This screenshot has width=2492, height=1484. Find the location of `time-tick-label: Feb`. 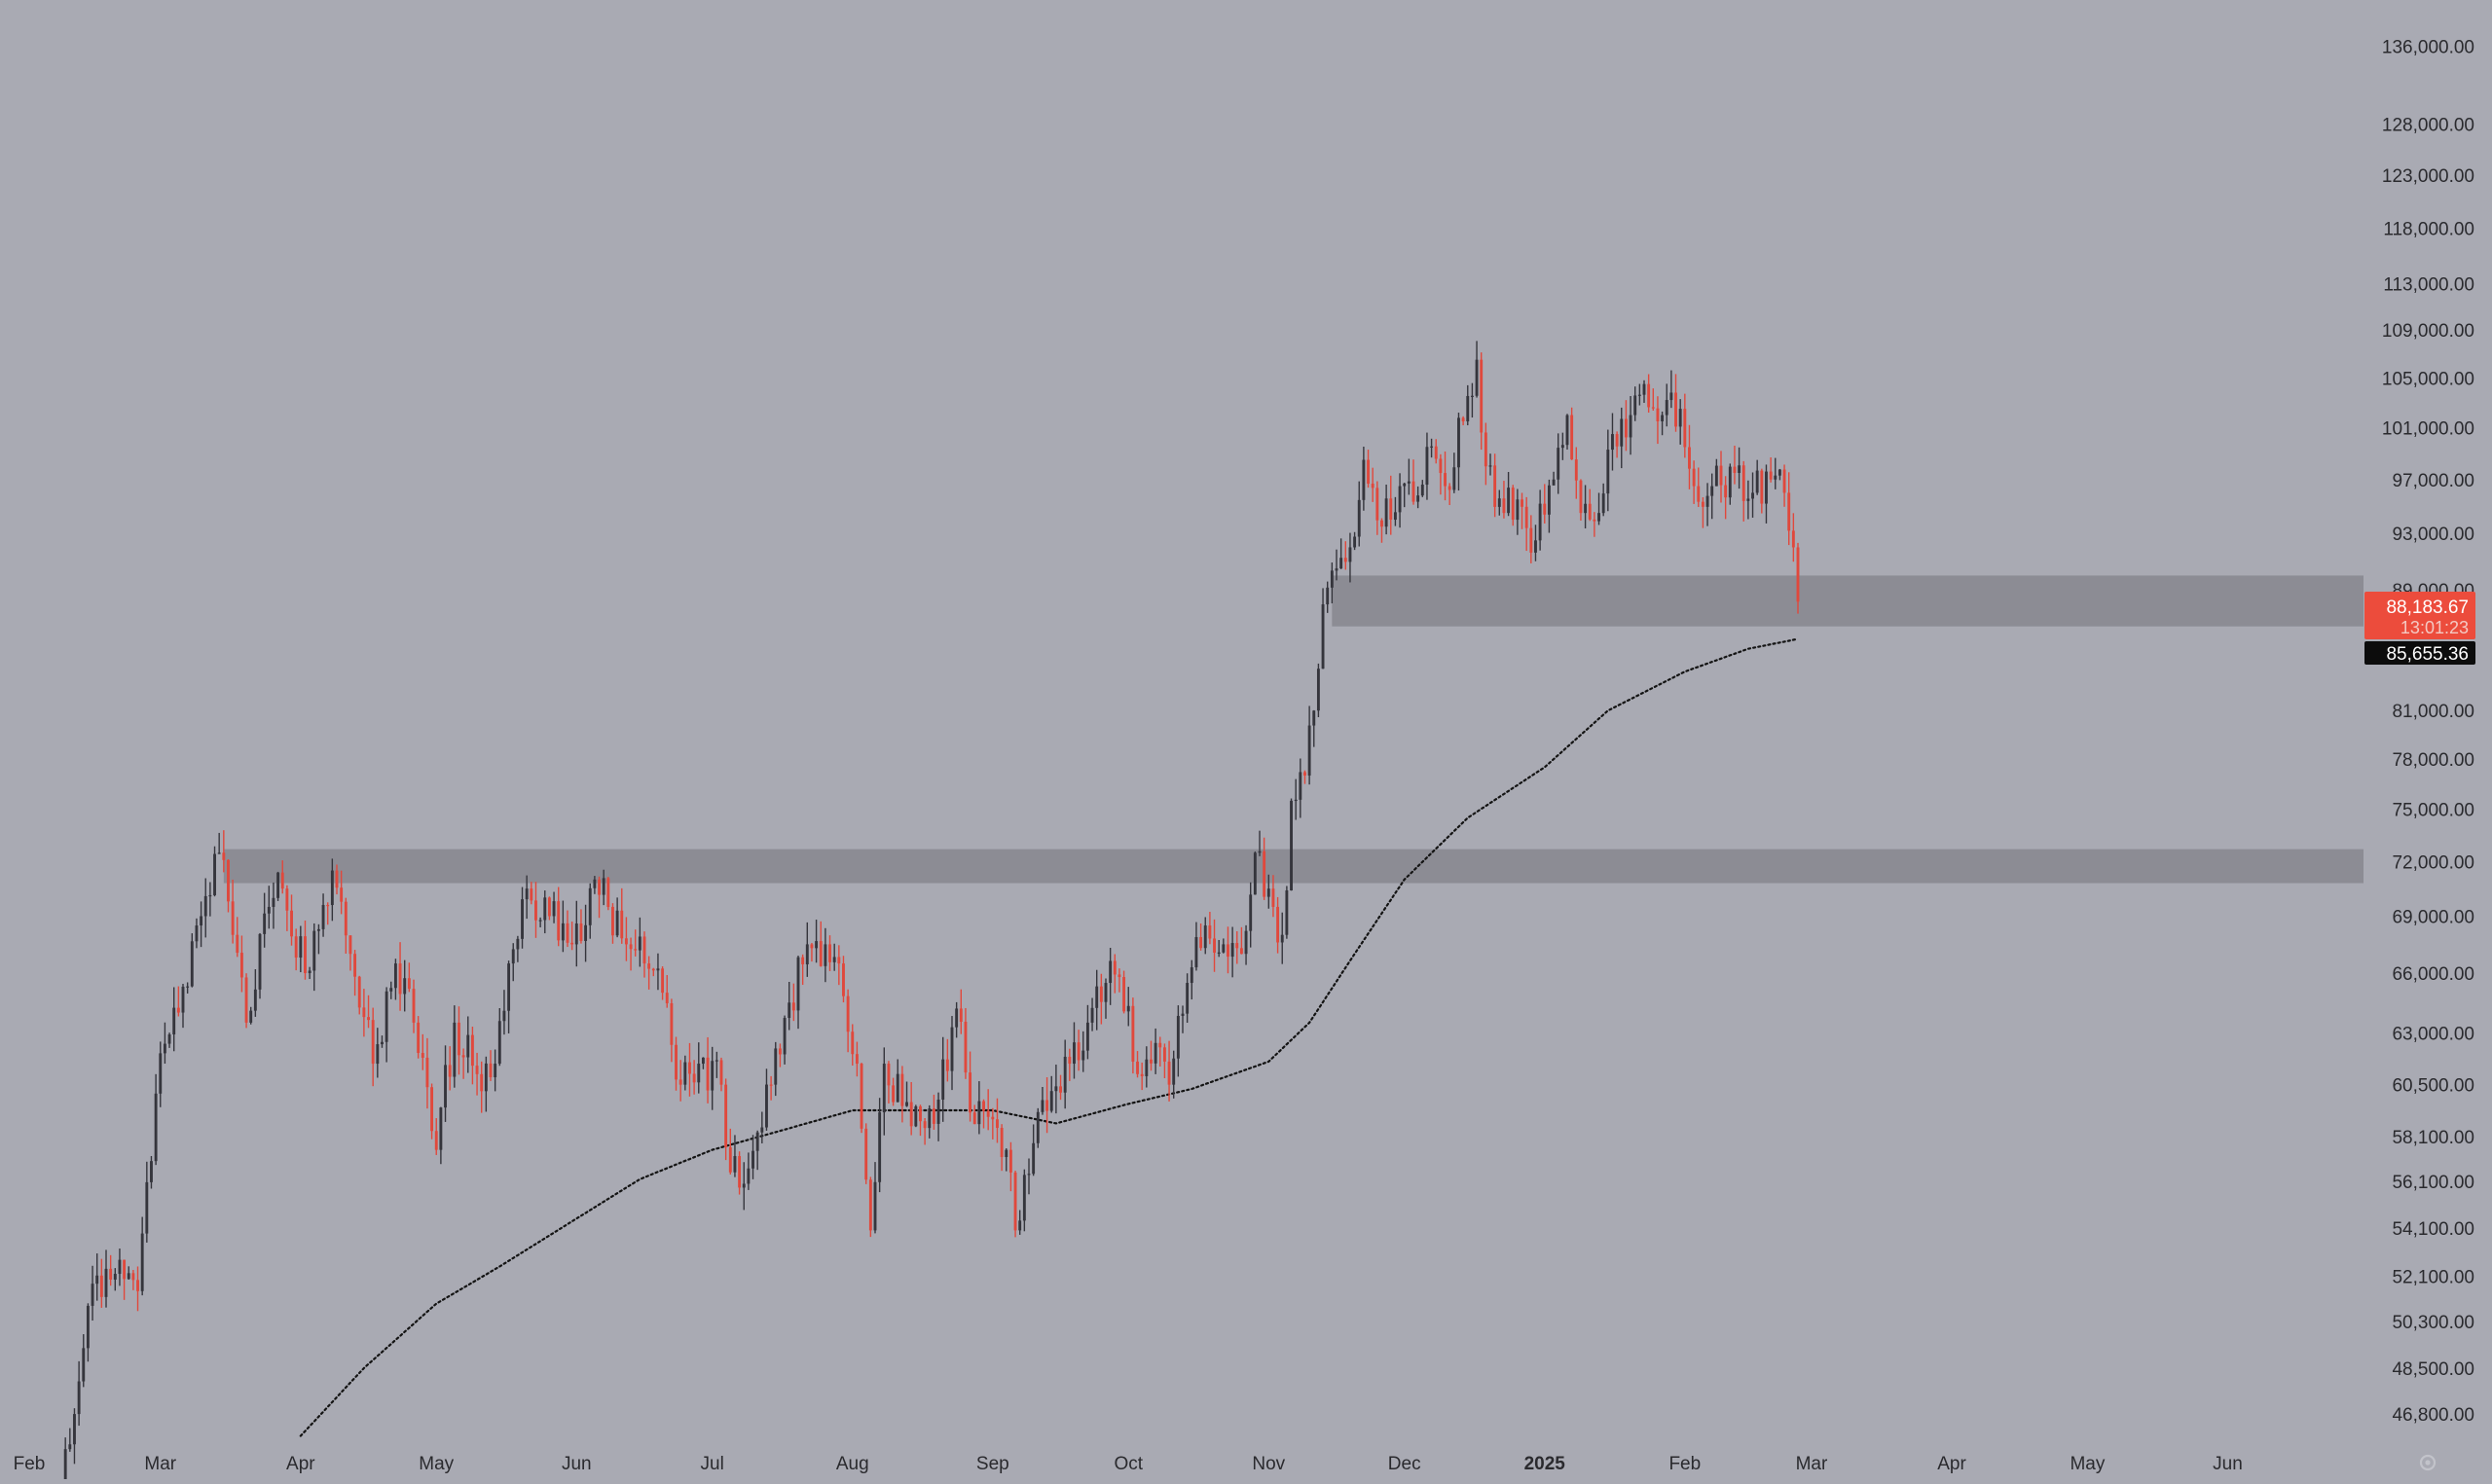

time-tick-label: Feb is located at coordinates (30, 1464).